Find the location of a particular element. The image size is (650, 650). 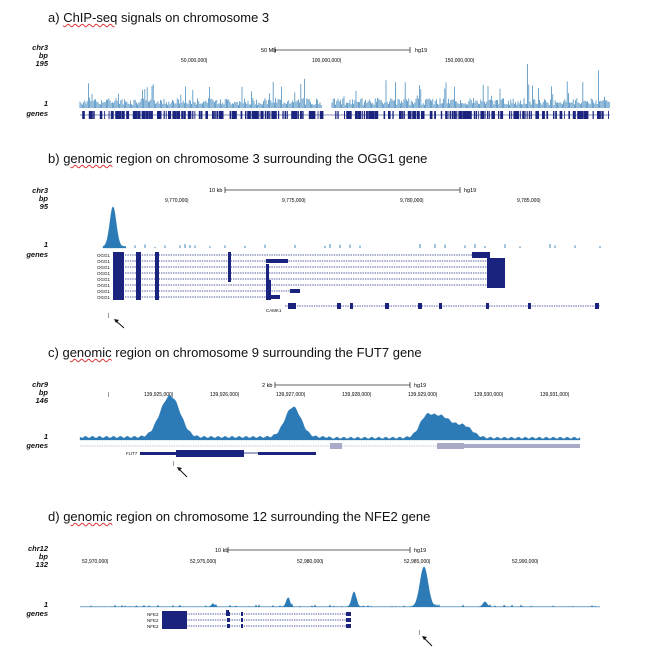

panel-b-genes-label: genes is located at coordinates (37, 254).